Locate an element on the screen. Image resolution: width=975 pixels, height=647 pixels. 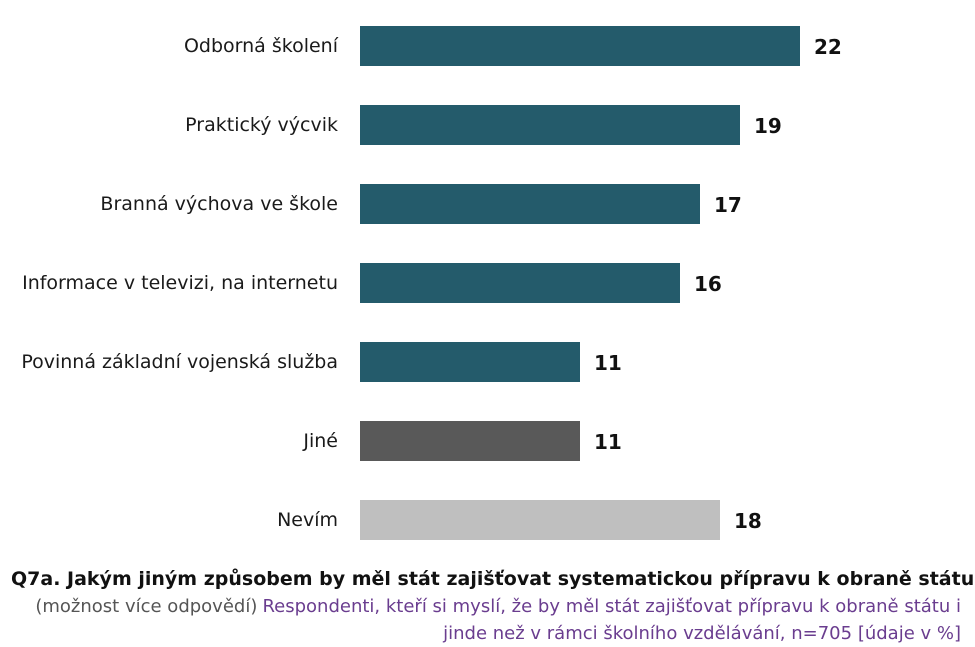
category-label-7: Nevím is located at coordinates (307, 520).